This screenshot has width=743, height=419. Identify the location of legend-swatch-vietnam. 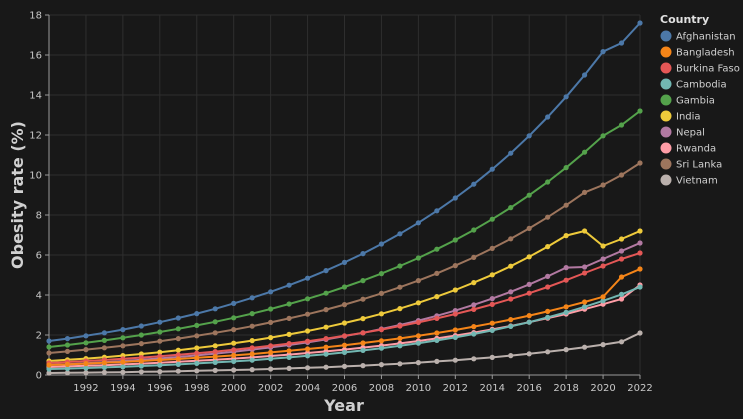
(666, 180).